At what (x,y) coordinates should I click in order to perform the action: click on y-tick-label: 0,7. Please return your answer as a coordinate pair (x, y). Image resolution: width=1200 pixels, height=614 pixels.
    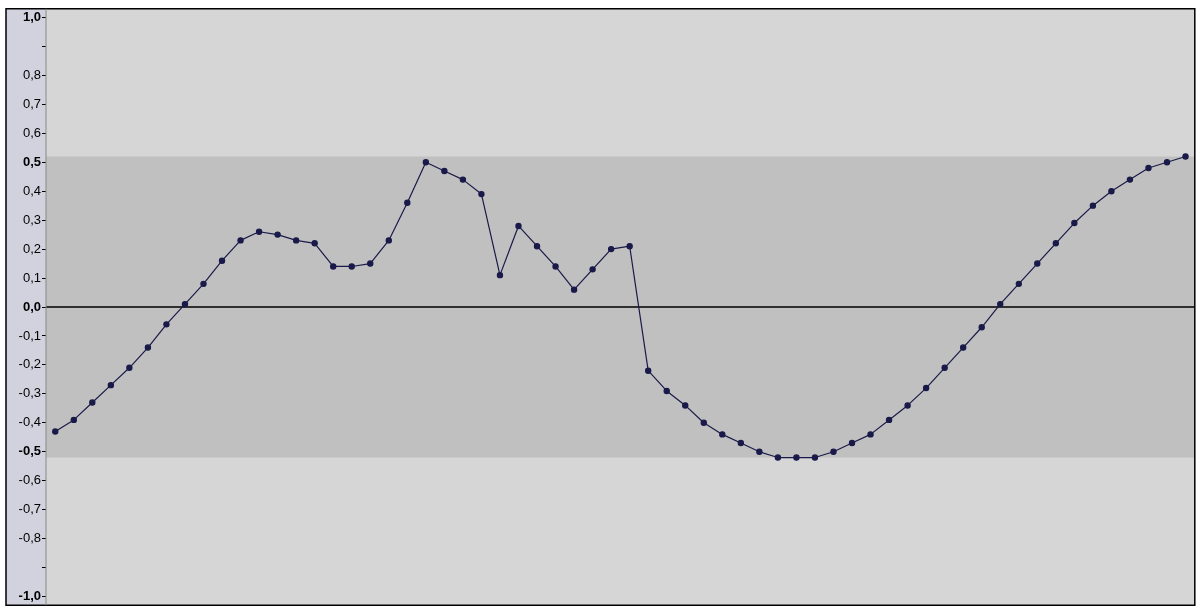
    Looking at the image, I should click on (31, 103).